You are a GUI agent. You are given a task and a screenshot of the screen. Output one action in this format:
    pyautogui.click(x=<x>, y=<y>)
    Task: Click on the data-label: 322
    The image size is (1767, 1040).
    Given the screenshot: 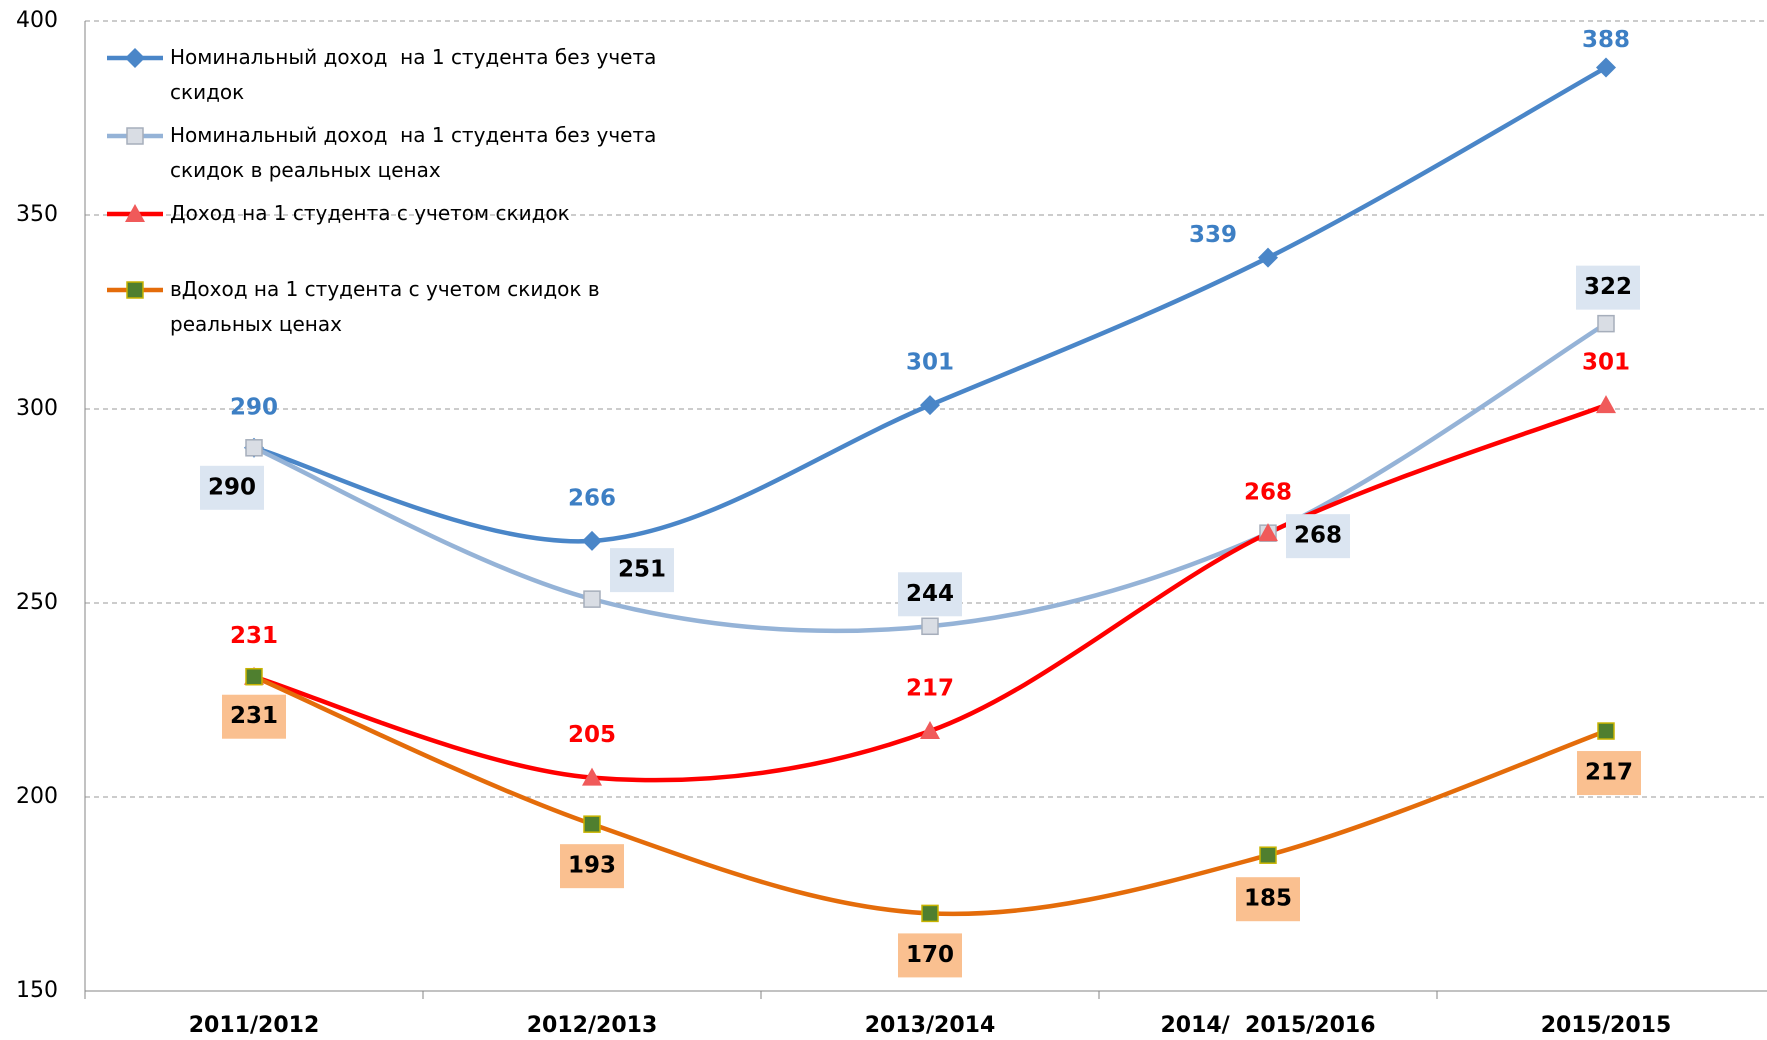 What is the action you would take?
    pyautogui.click(x=1608, y=287)
    